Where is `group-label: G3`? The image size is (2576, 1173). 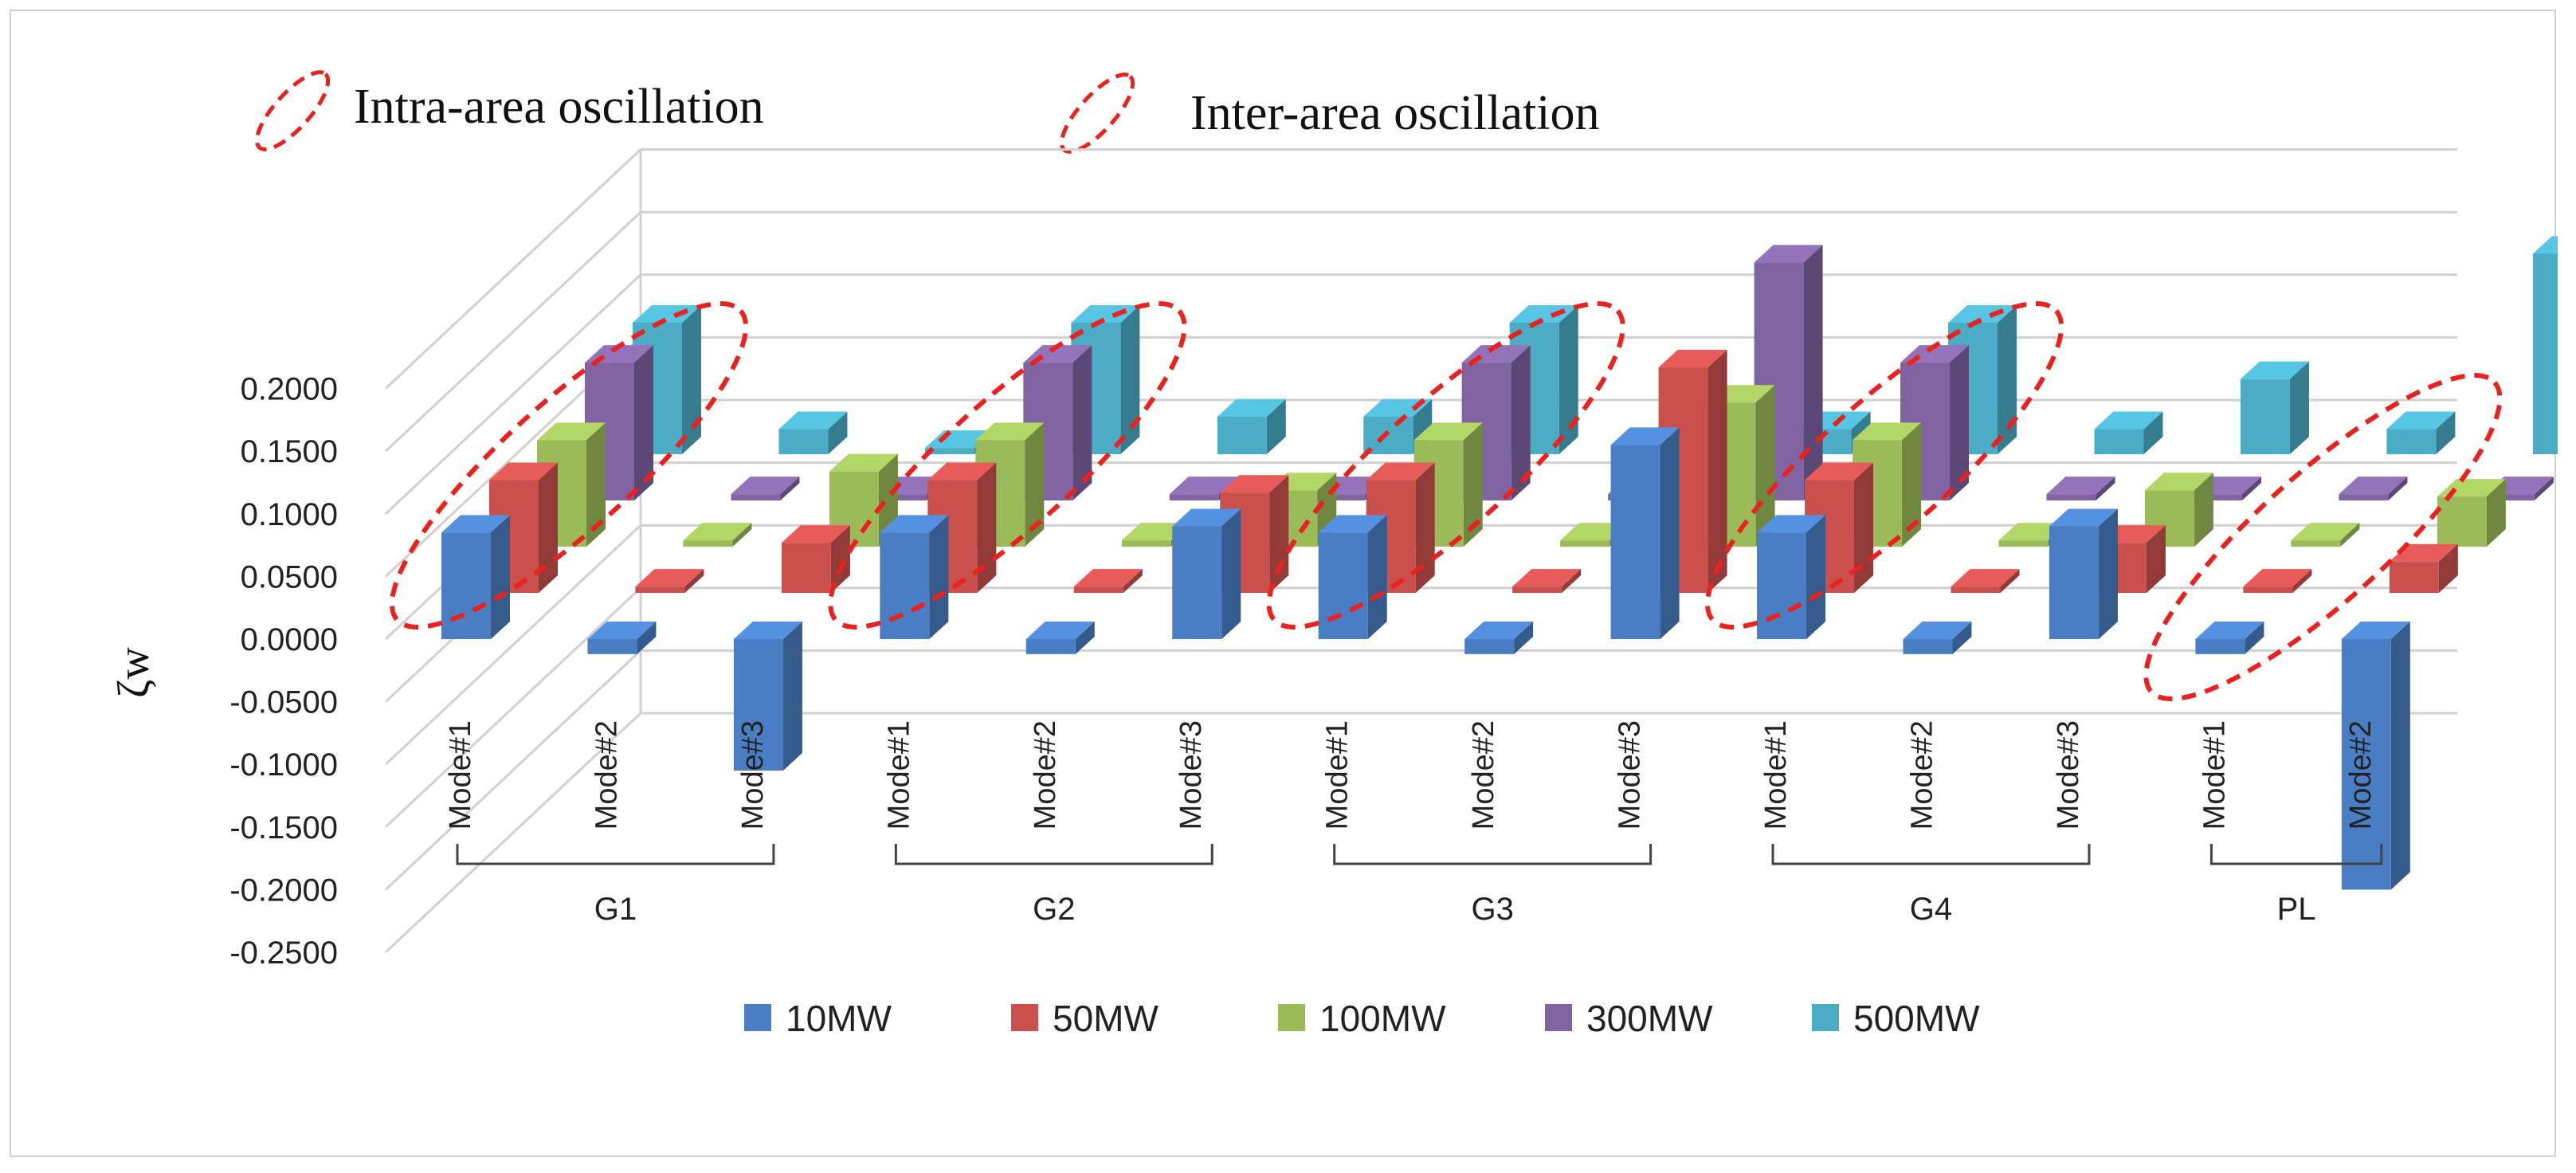
group-label: G3 is located at coordinates (1492, 909).